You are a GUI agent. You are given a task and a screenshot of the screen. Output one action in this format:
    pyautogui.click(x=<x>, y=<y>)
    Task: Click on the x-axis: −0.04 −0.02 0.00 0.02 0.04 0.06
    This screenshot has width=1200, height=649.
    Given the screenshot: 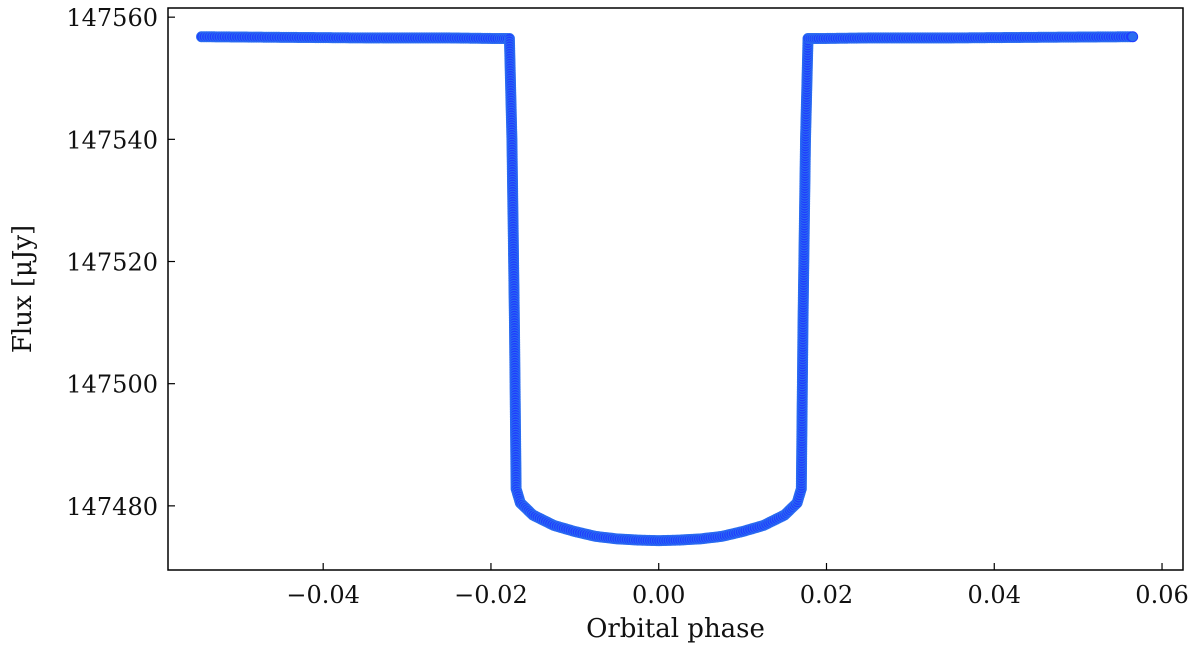 What is the action you would take?
    pyautogui.click(x=737, y=586)
    